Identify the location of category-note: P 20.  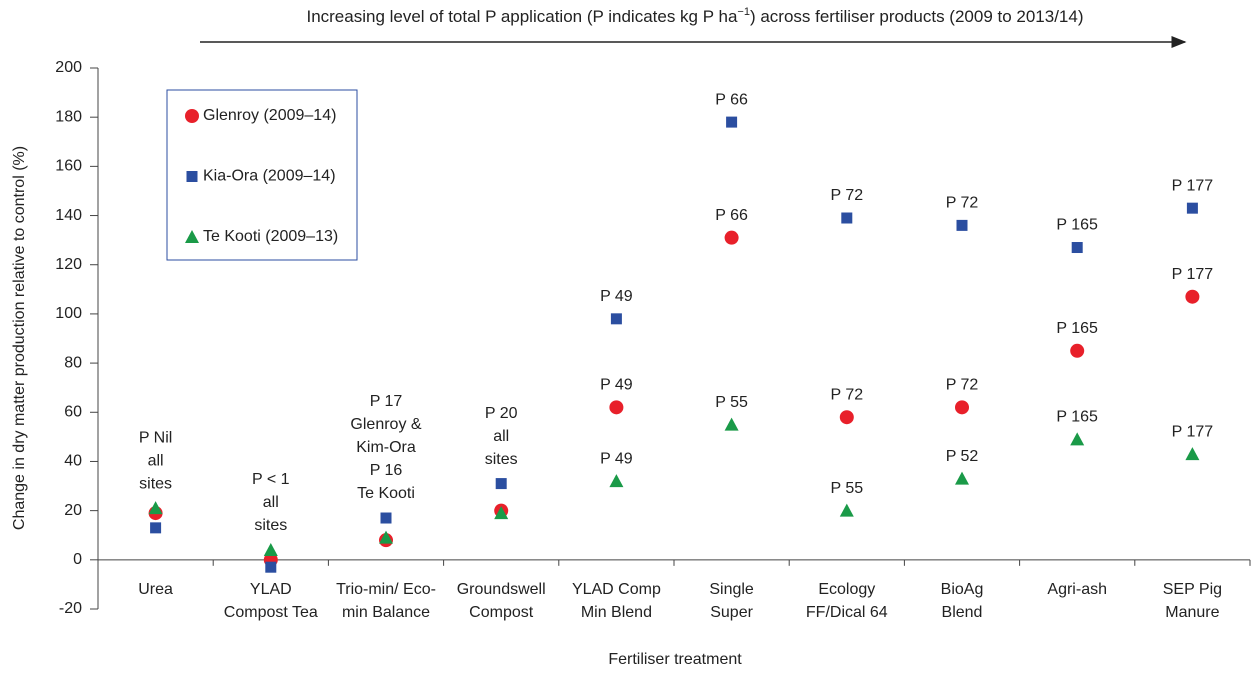
(501, 413).